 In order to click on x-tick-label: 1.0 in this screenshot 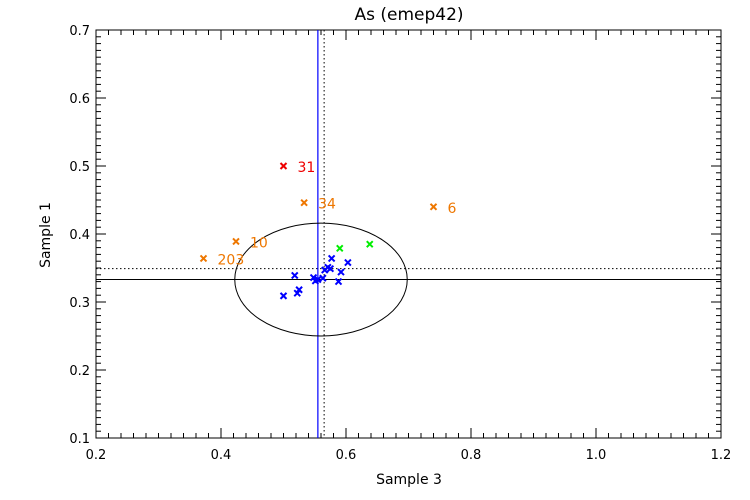, I will do `click(596, 455)`.